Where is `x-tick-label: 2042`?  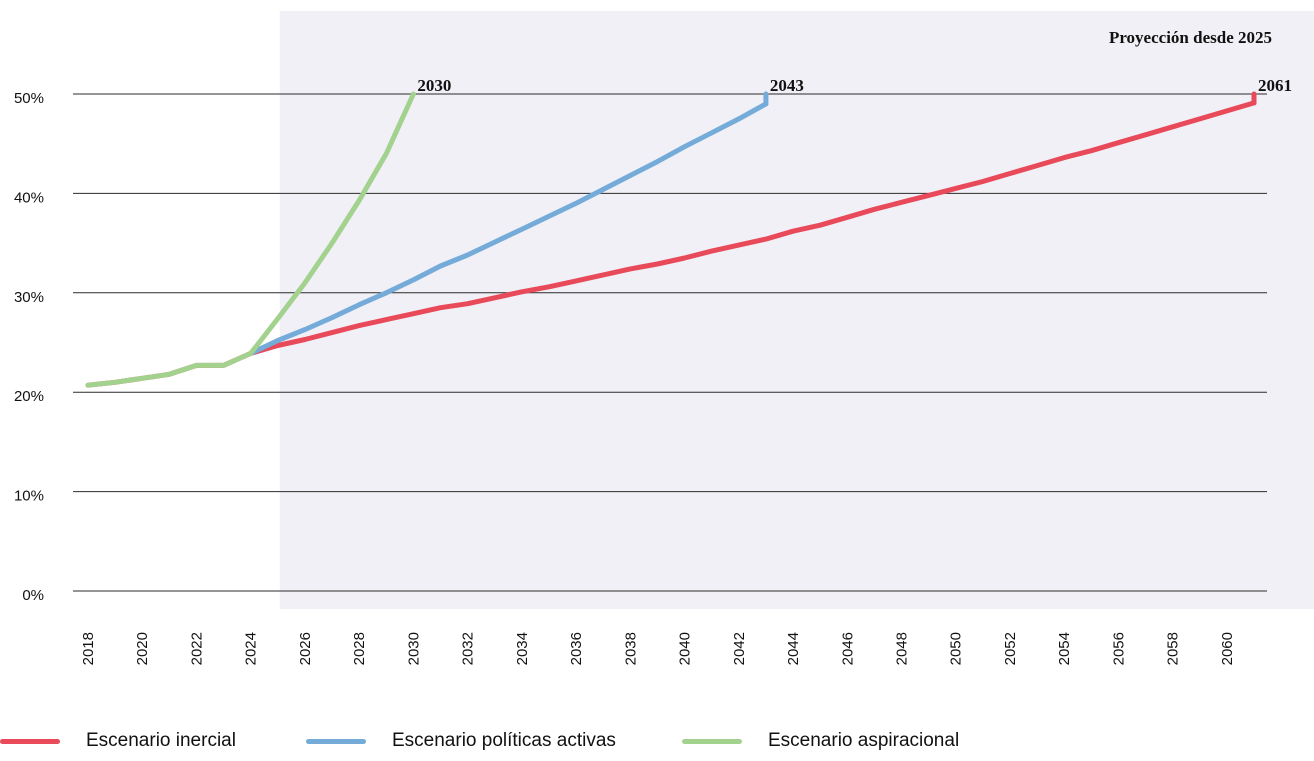
x-tick-label: 2042 is located at coordinates (739, 648).